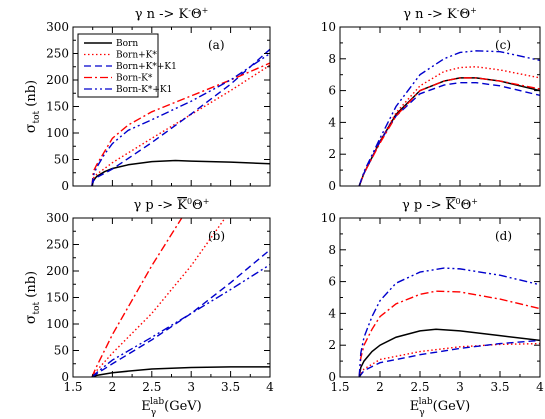 This screenshot has width=545, height=419. What do you see at coordinates (332, 250) in the screenshot?
I see `y-tick-label: 8` at bounding box center [332, 250].